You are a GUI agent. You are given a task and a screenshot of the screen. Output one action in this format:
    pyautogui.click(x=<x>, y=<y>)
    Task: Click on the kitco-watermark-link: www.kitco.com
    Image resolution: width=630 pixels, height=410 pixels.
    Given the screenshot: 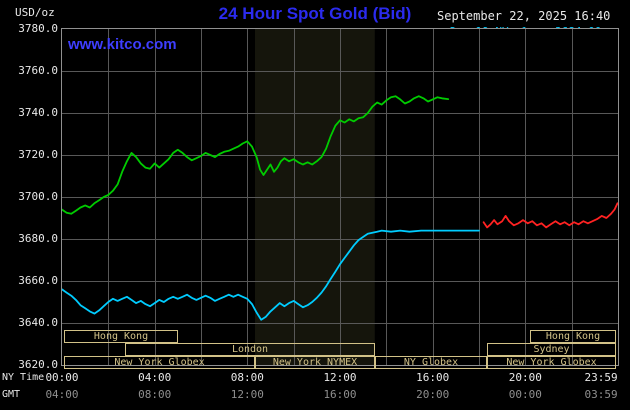 What is the action you would take?
    pyautogui.click(x=122, y=44)
    